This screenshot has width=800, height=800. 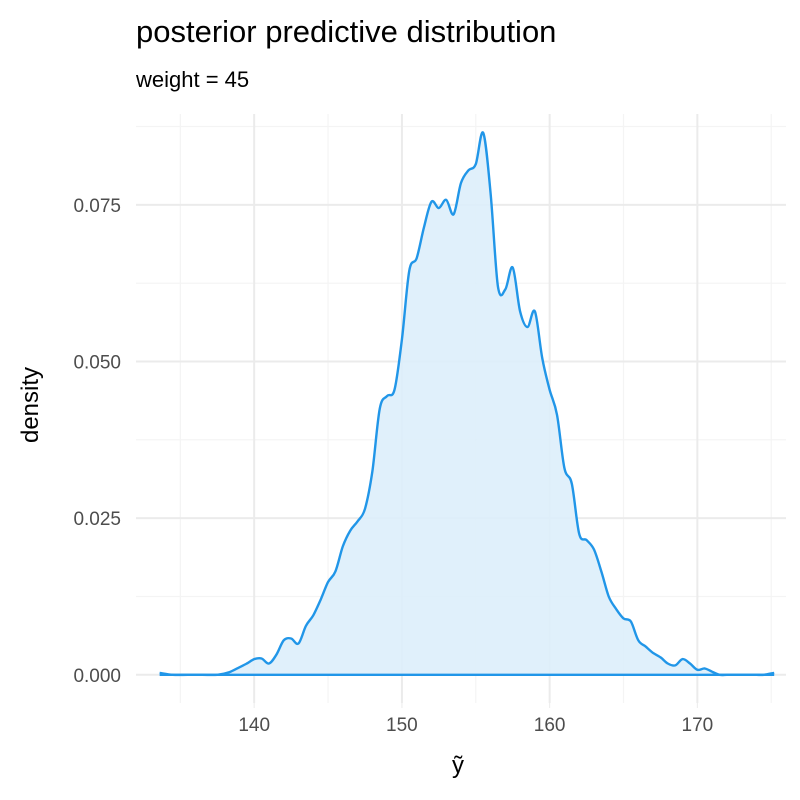 What do you see at coordinates (30, 405) in the screenshot?
I see `y-axis-title: density` at bounding box center [30, 405].